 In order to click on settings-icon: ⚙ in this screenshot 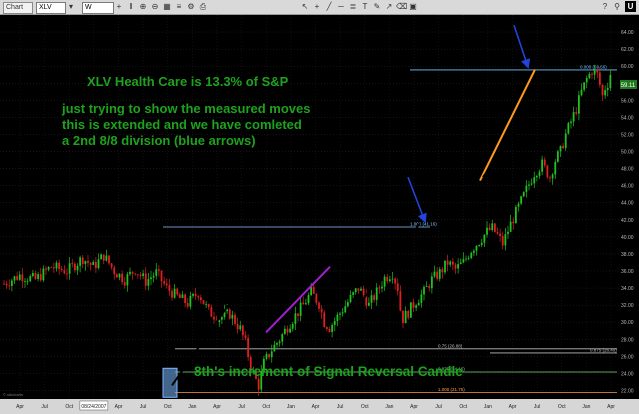, I will do `click(191, 6)`.